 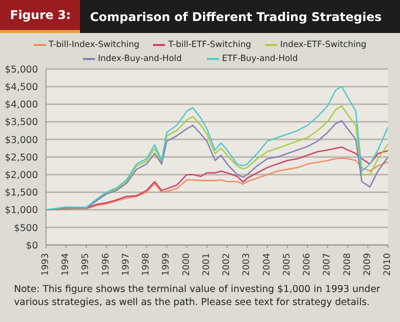 What do you see at coordinates (21, 87) in the screenshot?
I see `y-tick-label: $4,500` at bounding box center [21, 87].